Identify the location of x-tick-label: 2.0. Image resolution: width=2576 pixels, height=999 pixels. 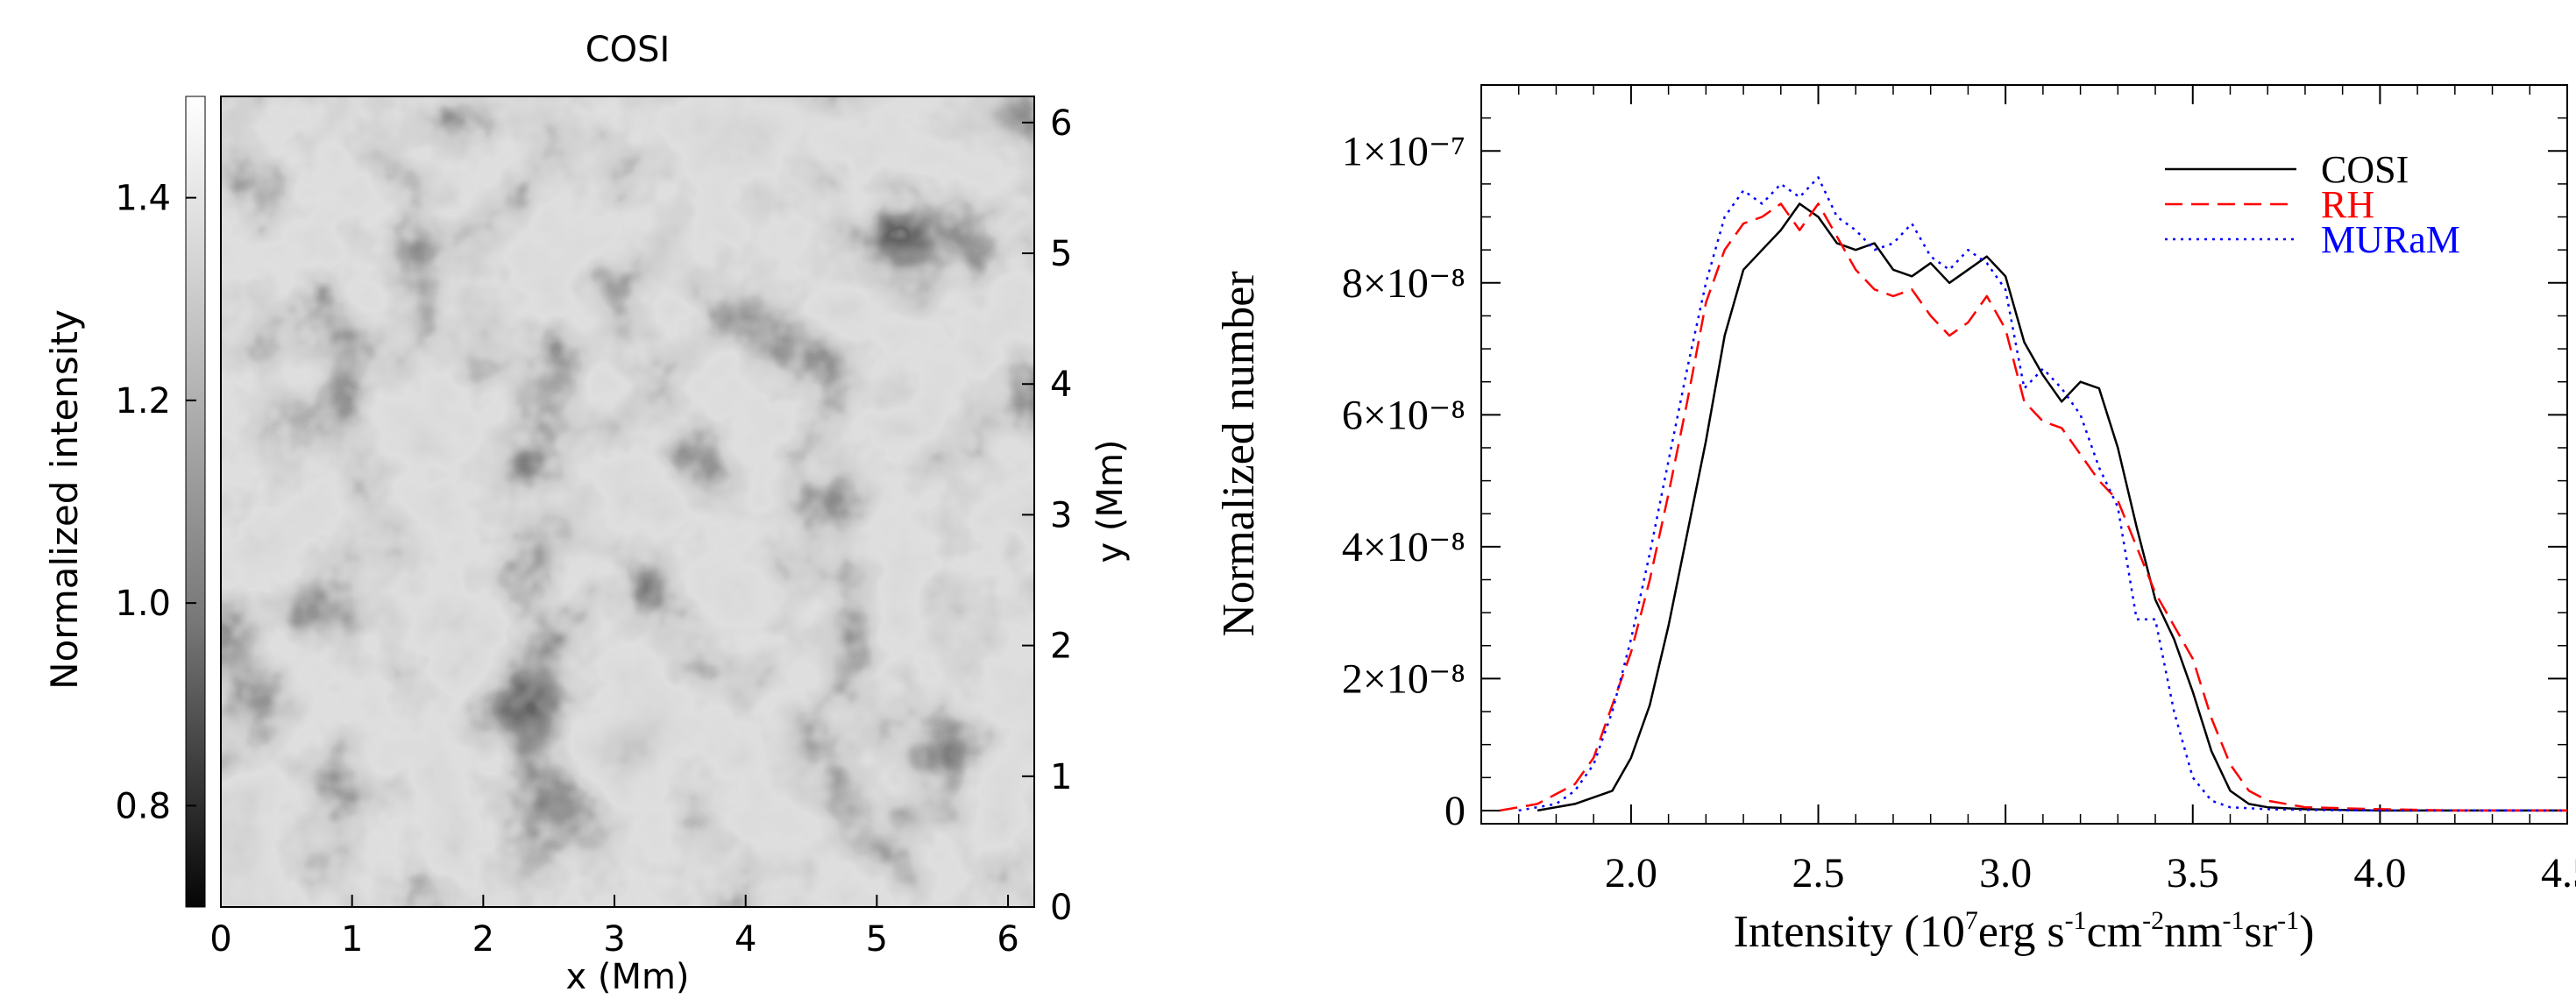
(1631, 873).